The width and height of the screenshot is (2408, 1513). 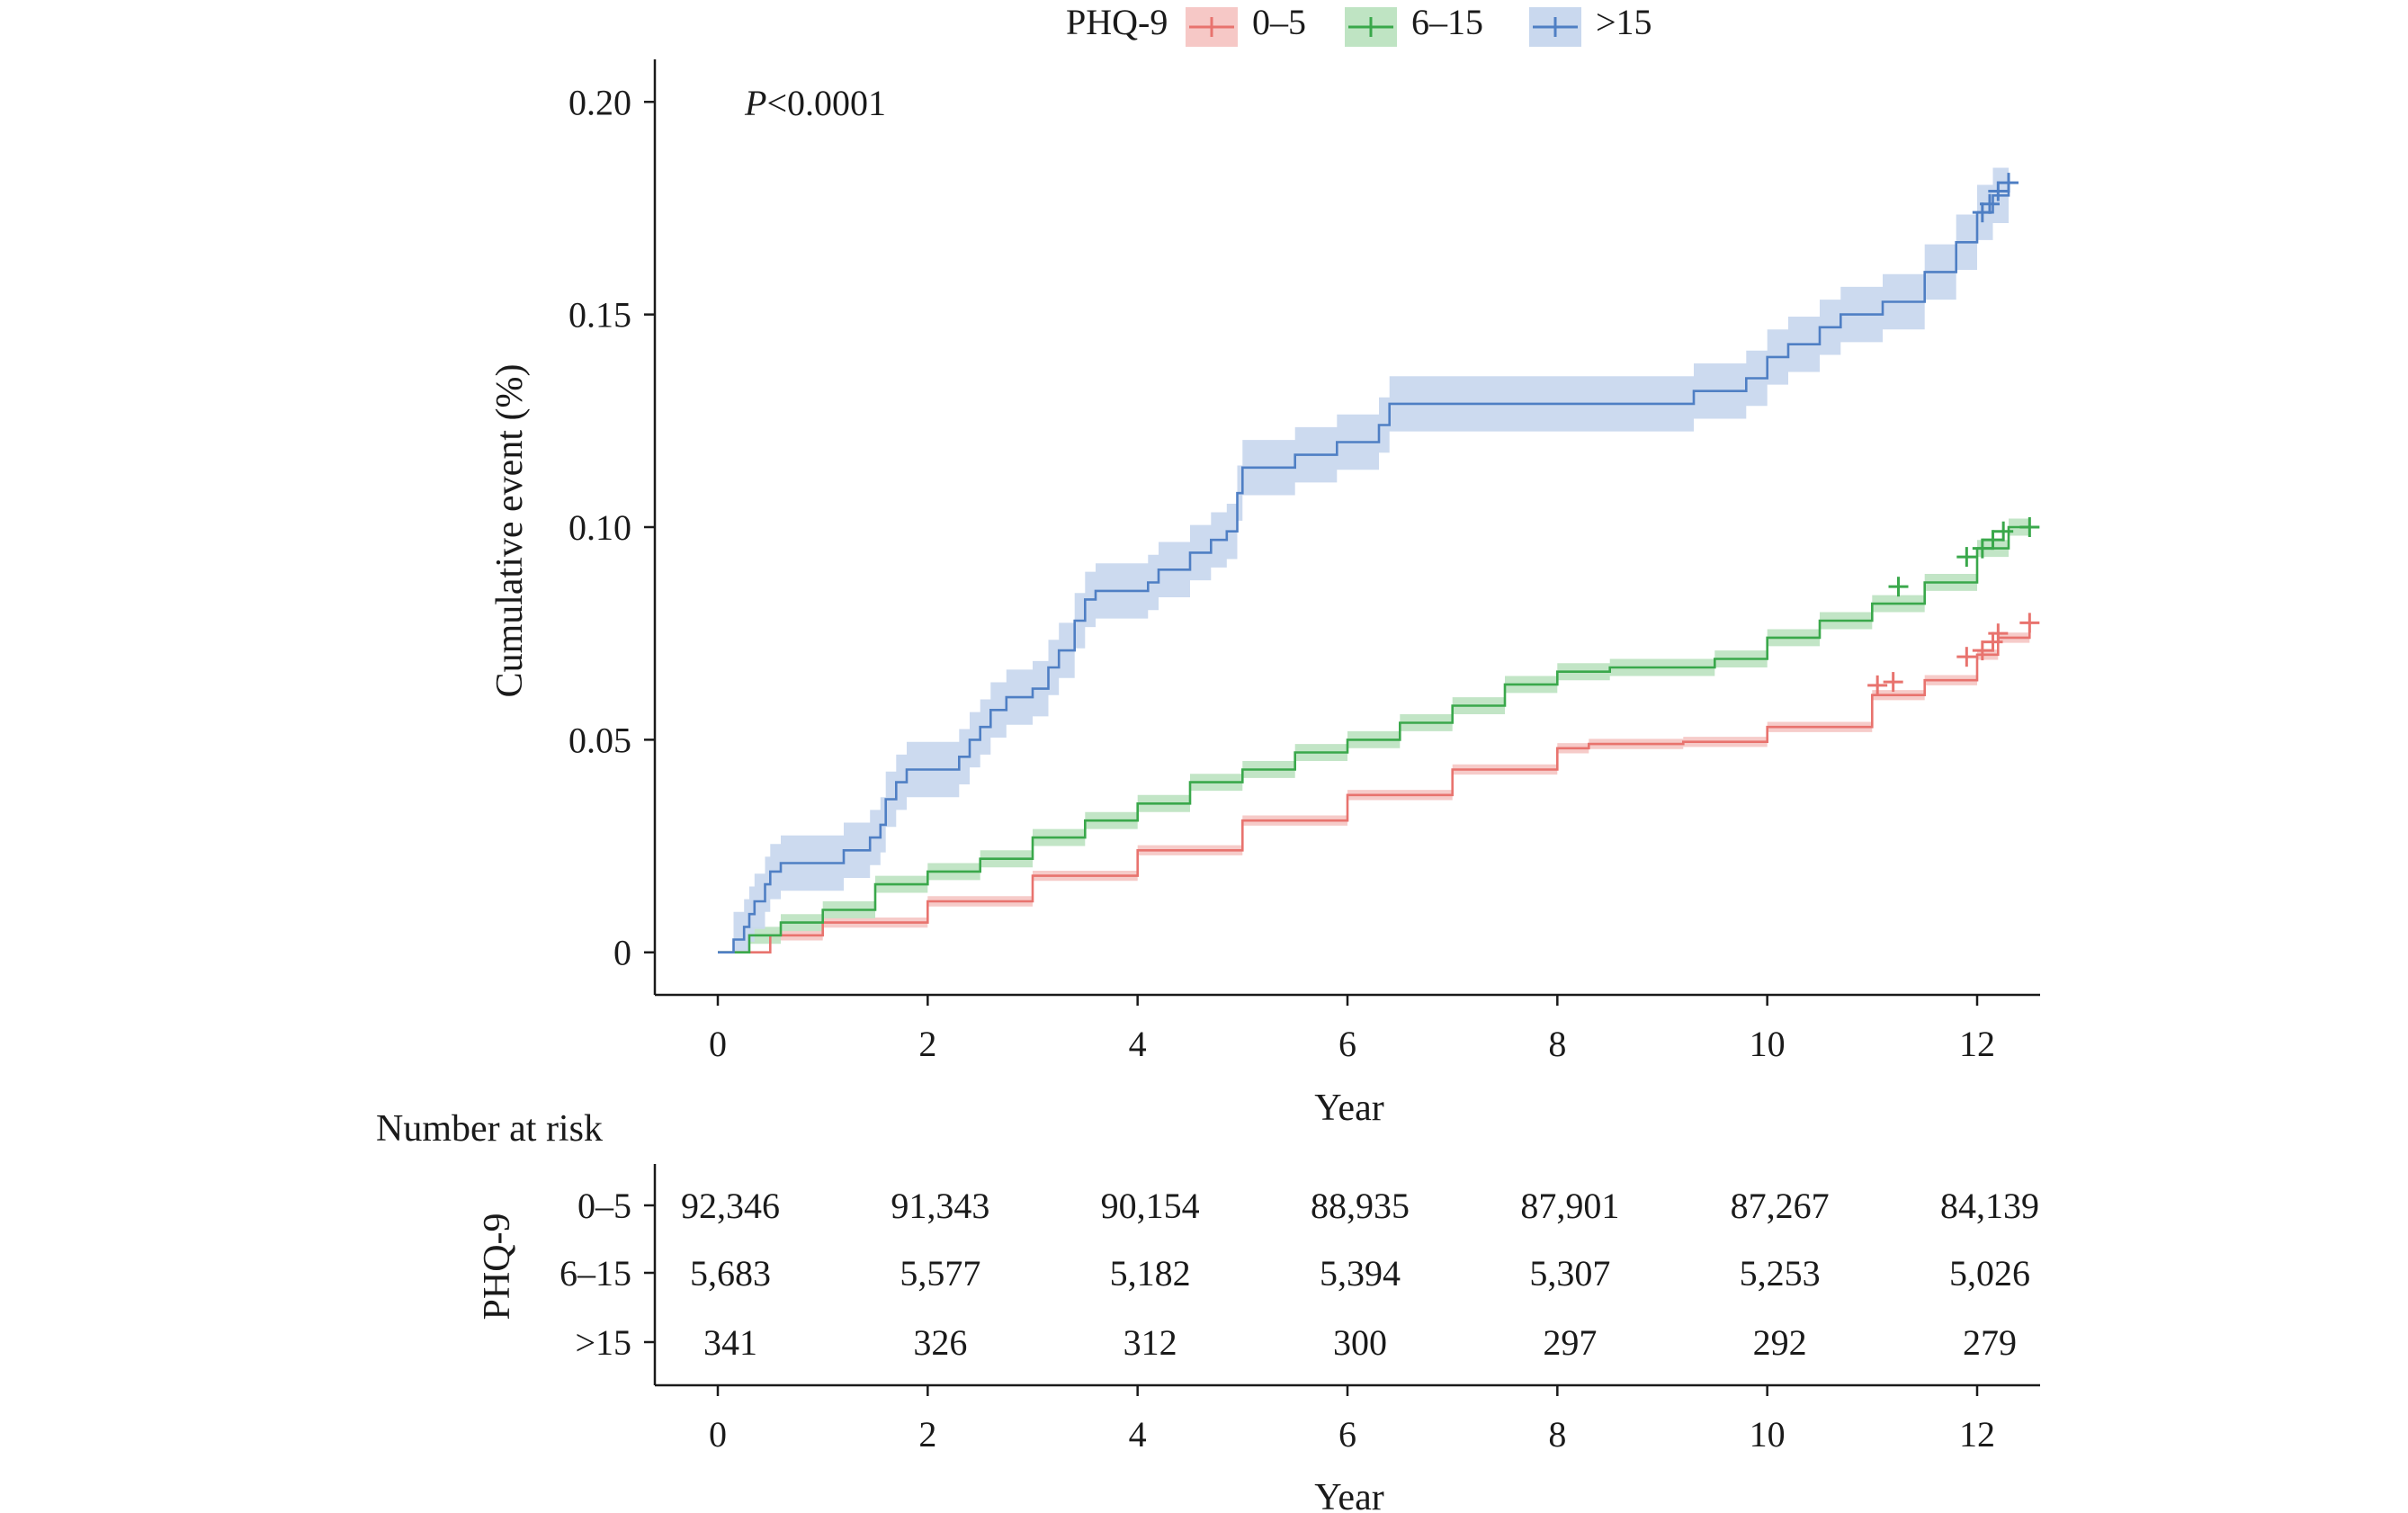 I want to click on risk-cell: 87,267, so click(x=1780, y=1206).